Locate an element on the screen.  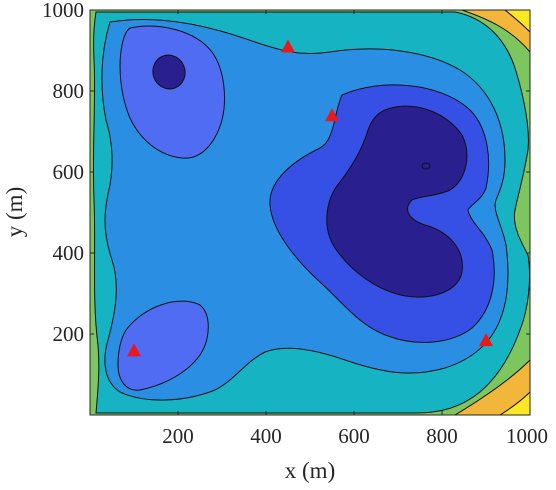
y-tick-label: 200 is located at coordinates (69, 334).